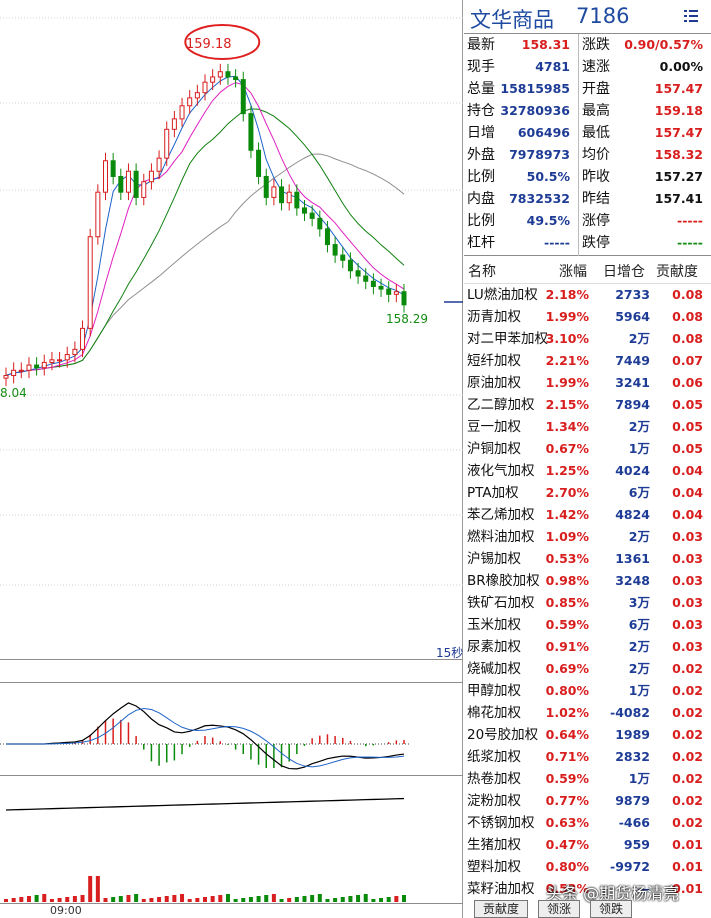  What do you see at coordinates (687, 646) in the screenshot?
I see `row-contribution: 0.03` at bounding box center [687, 646].